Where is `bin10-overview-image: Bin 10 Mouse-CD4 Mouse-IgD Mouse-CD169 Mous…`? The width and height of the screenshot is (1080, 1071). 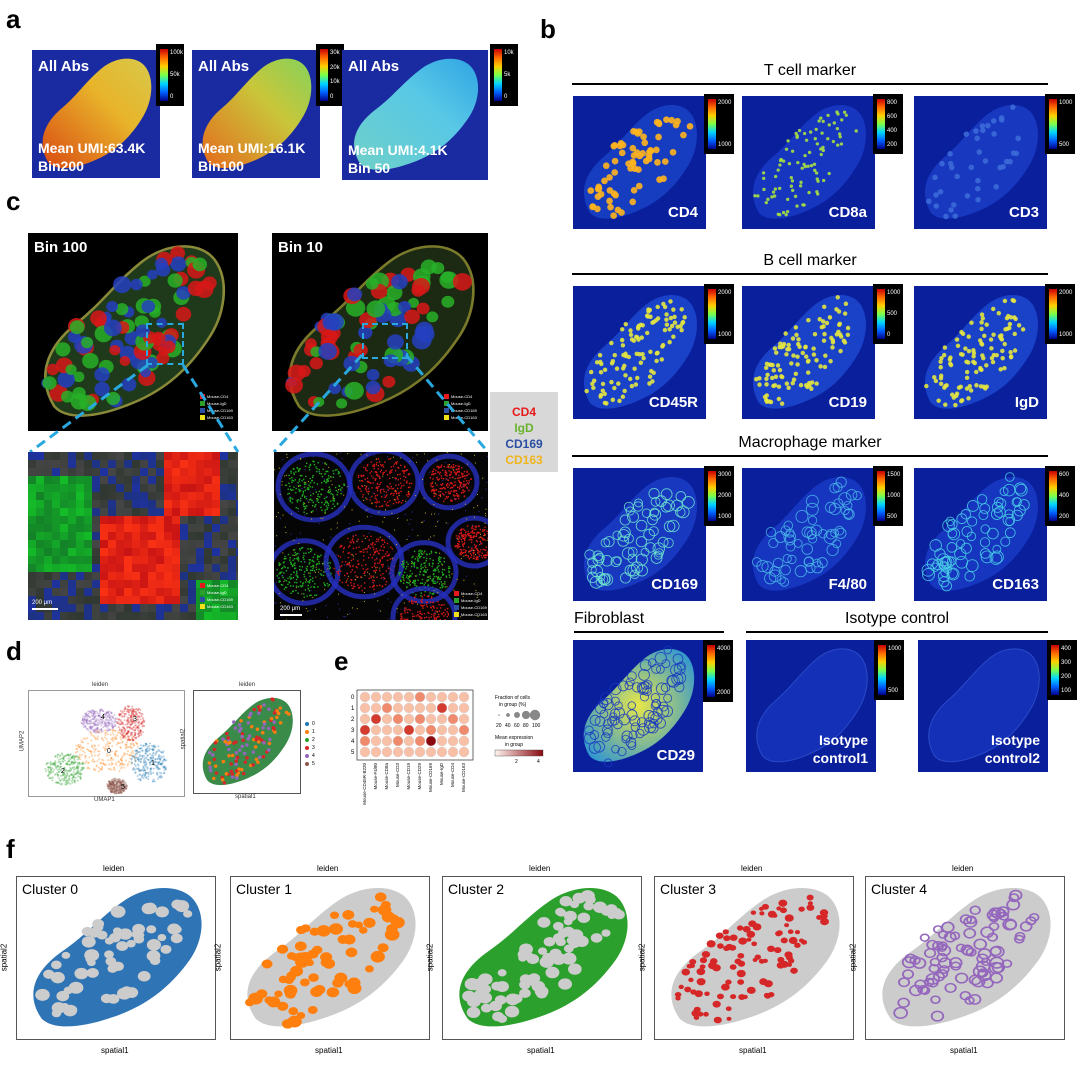 bin10-overview-image: Bin 10 Mouse-CD4 Mouse-IgD Mouse-CD169 Mous… is located at coordinates (380, 332).